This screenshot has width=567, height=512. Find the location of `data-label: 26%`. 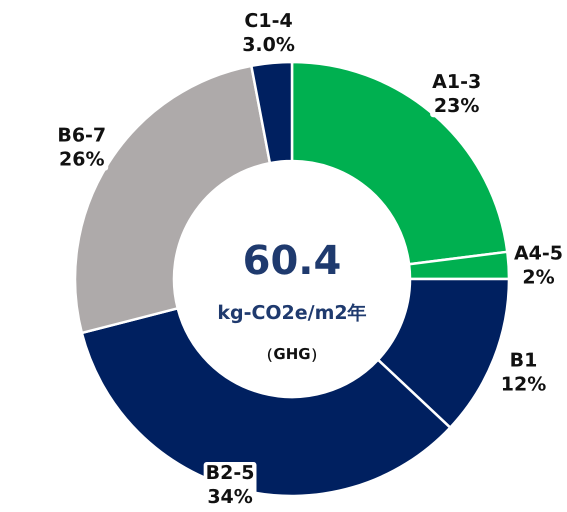

data-label: 26% is located at coordinates (82, 159).